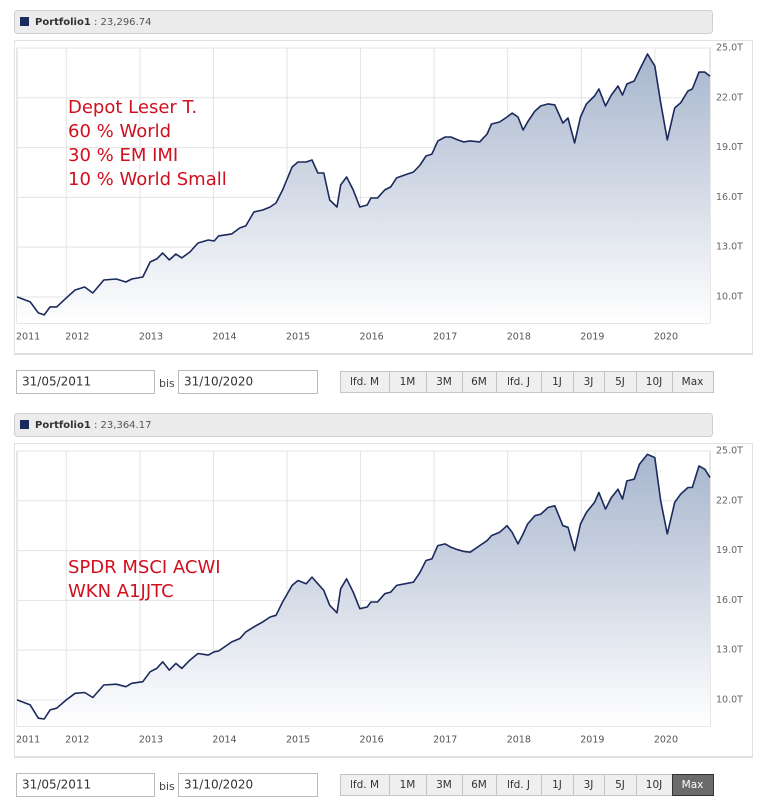 This screenshot has height=808, width=773. Describe the element at coordinates (123, 155) in the screenshot. I see `annotation: 30 % EM IMI` at that location.